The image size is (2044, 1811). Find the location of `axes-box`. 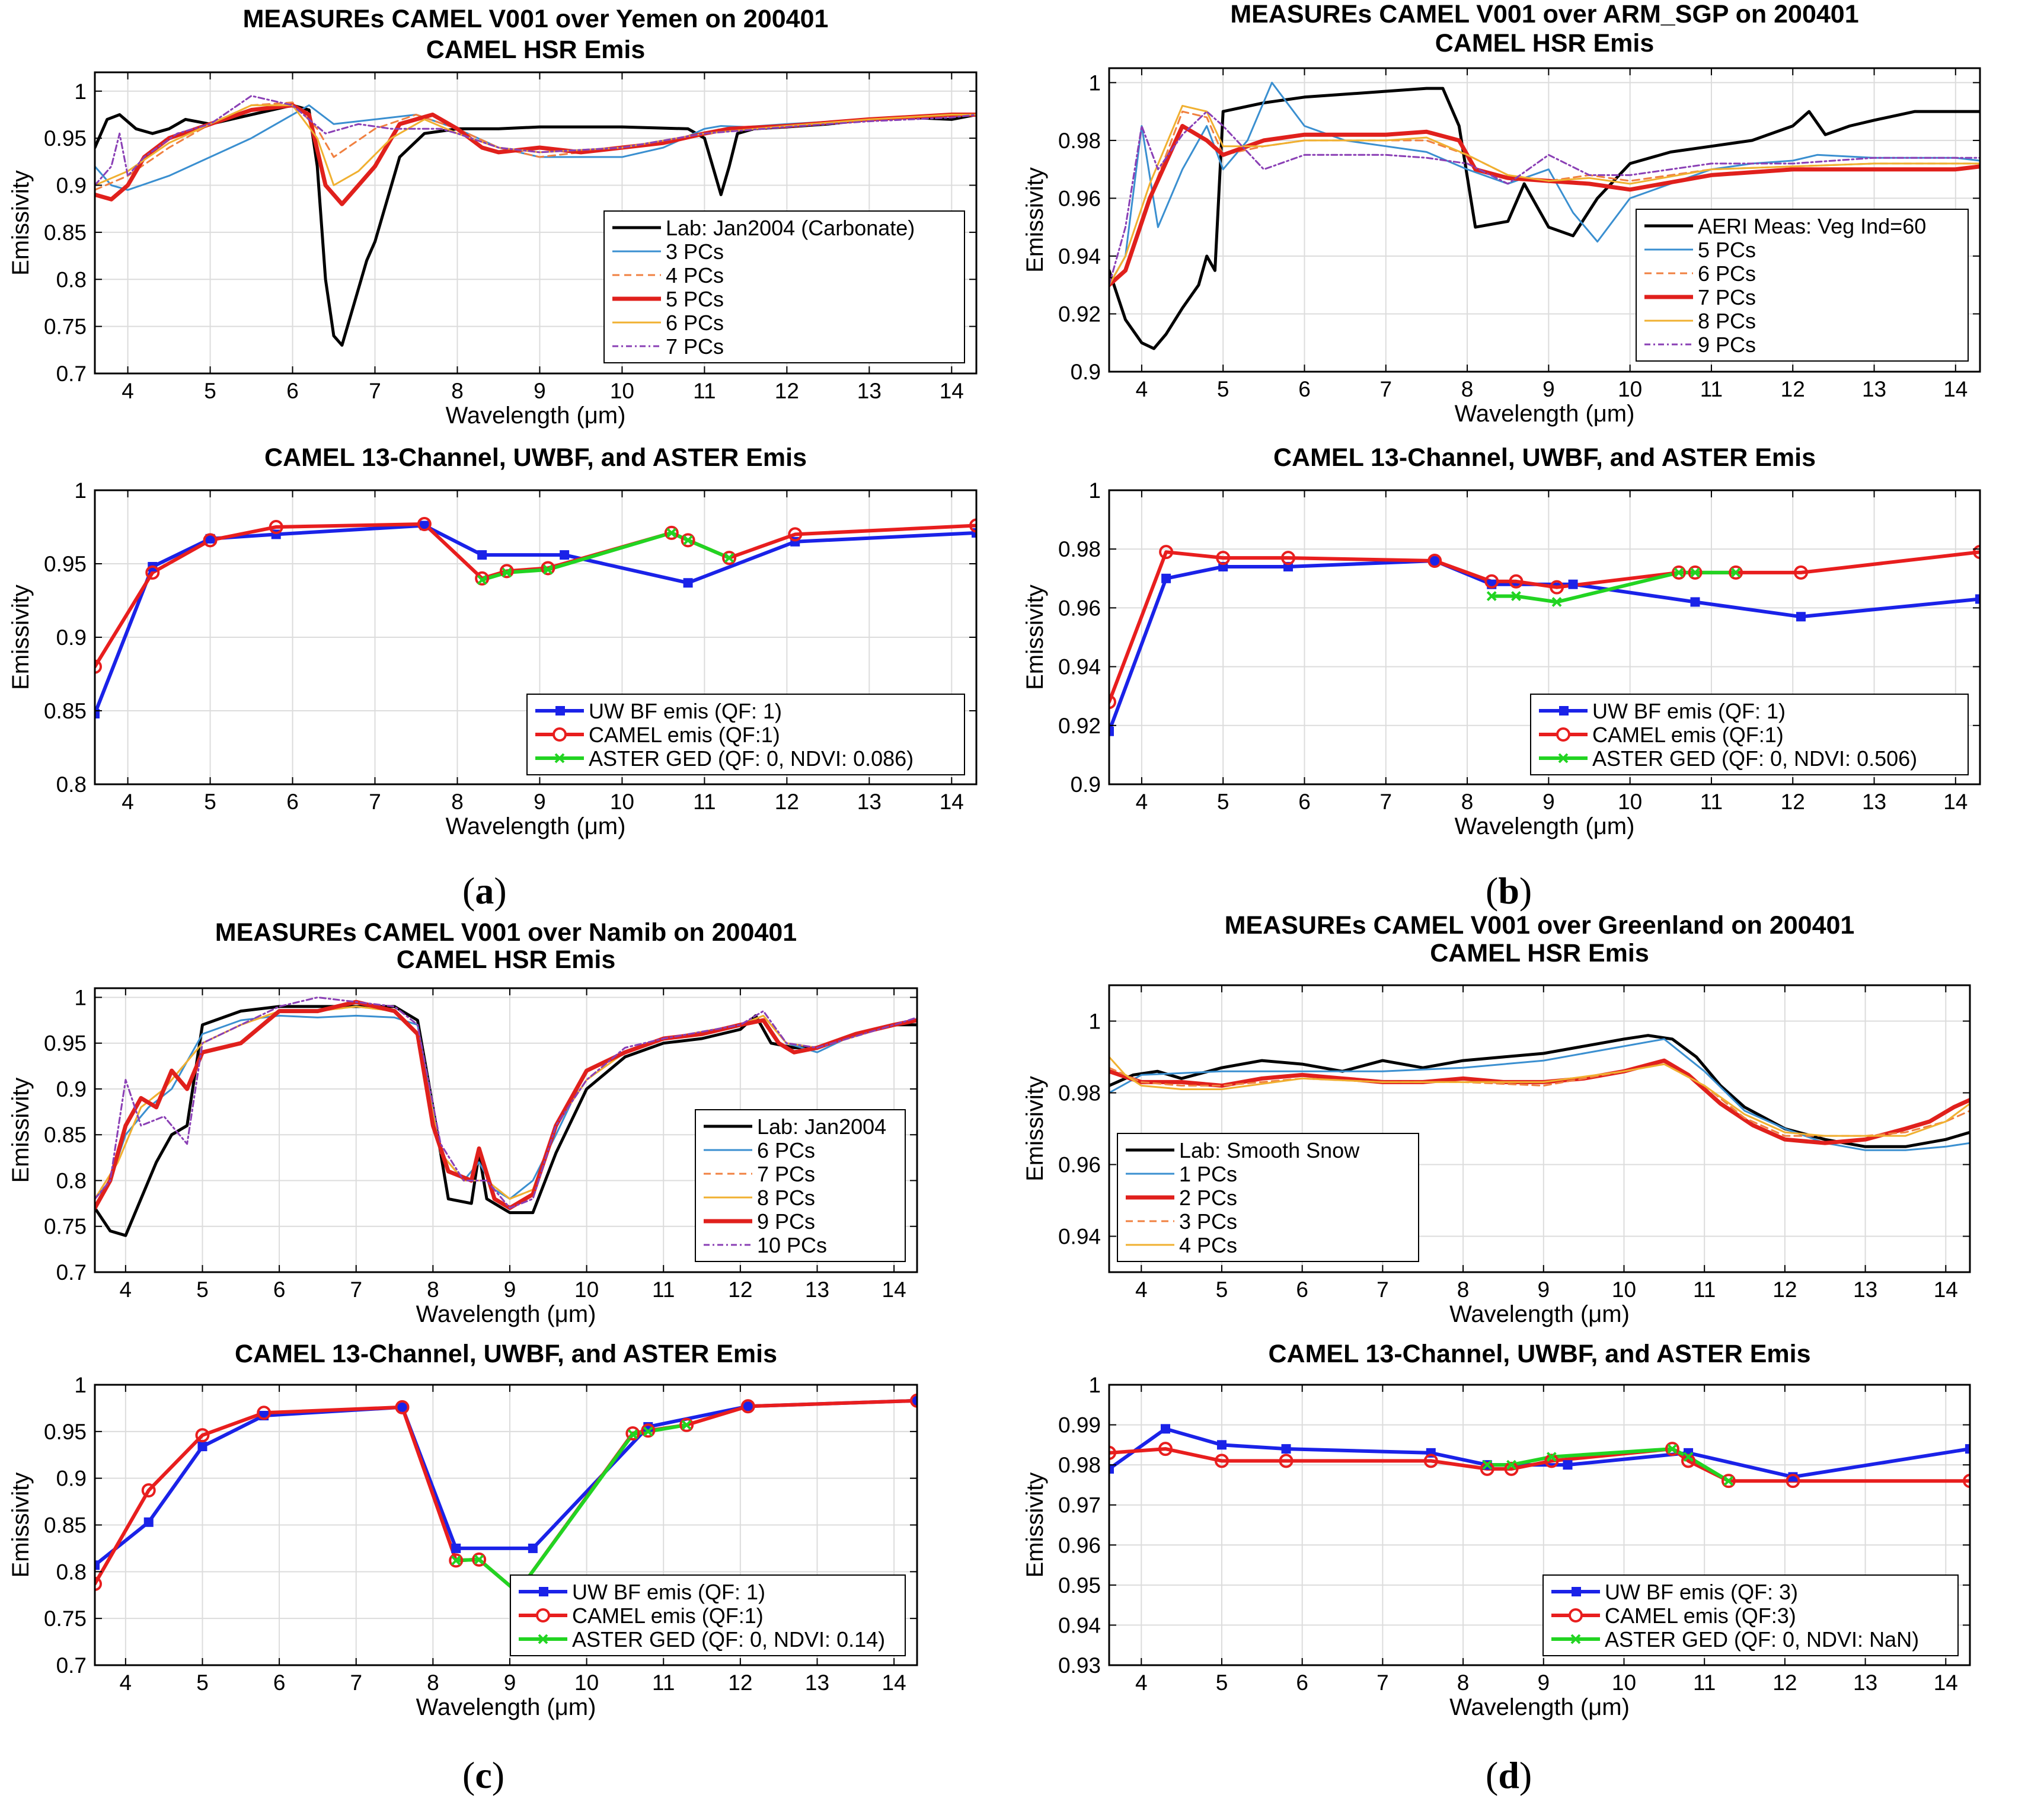

axes-box is located at coordinates (536, 223).